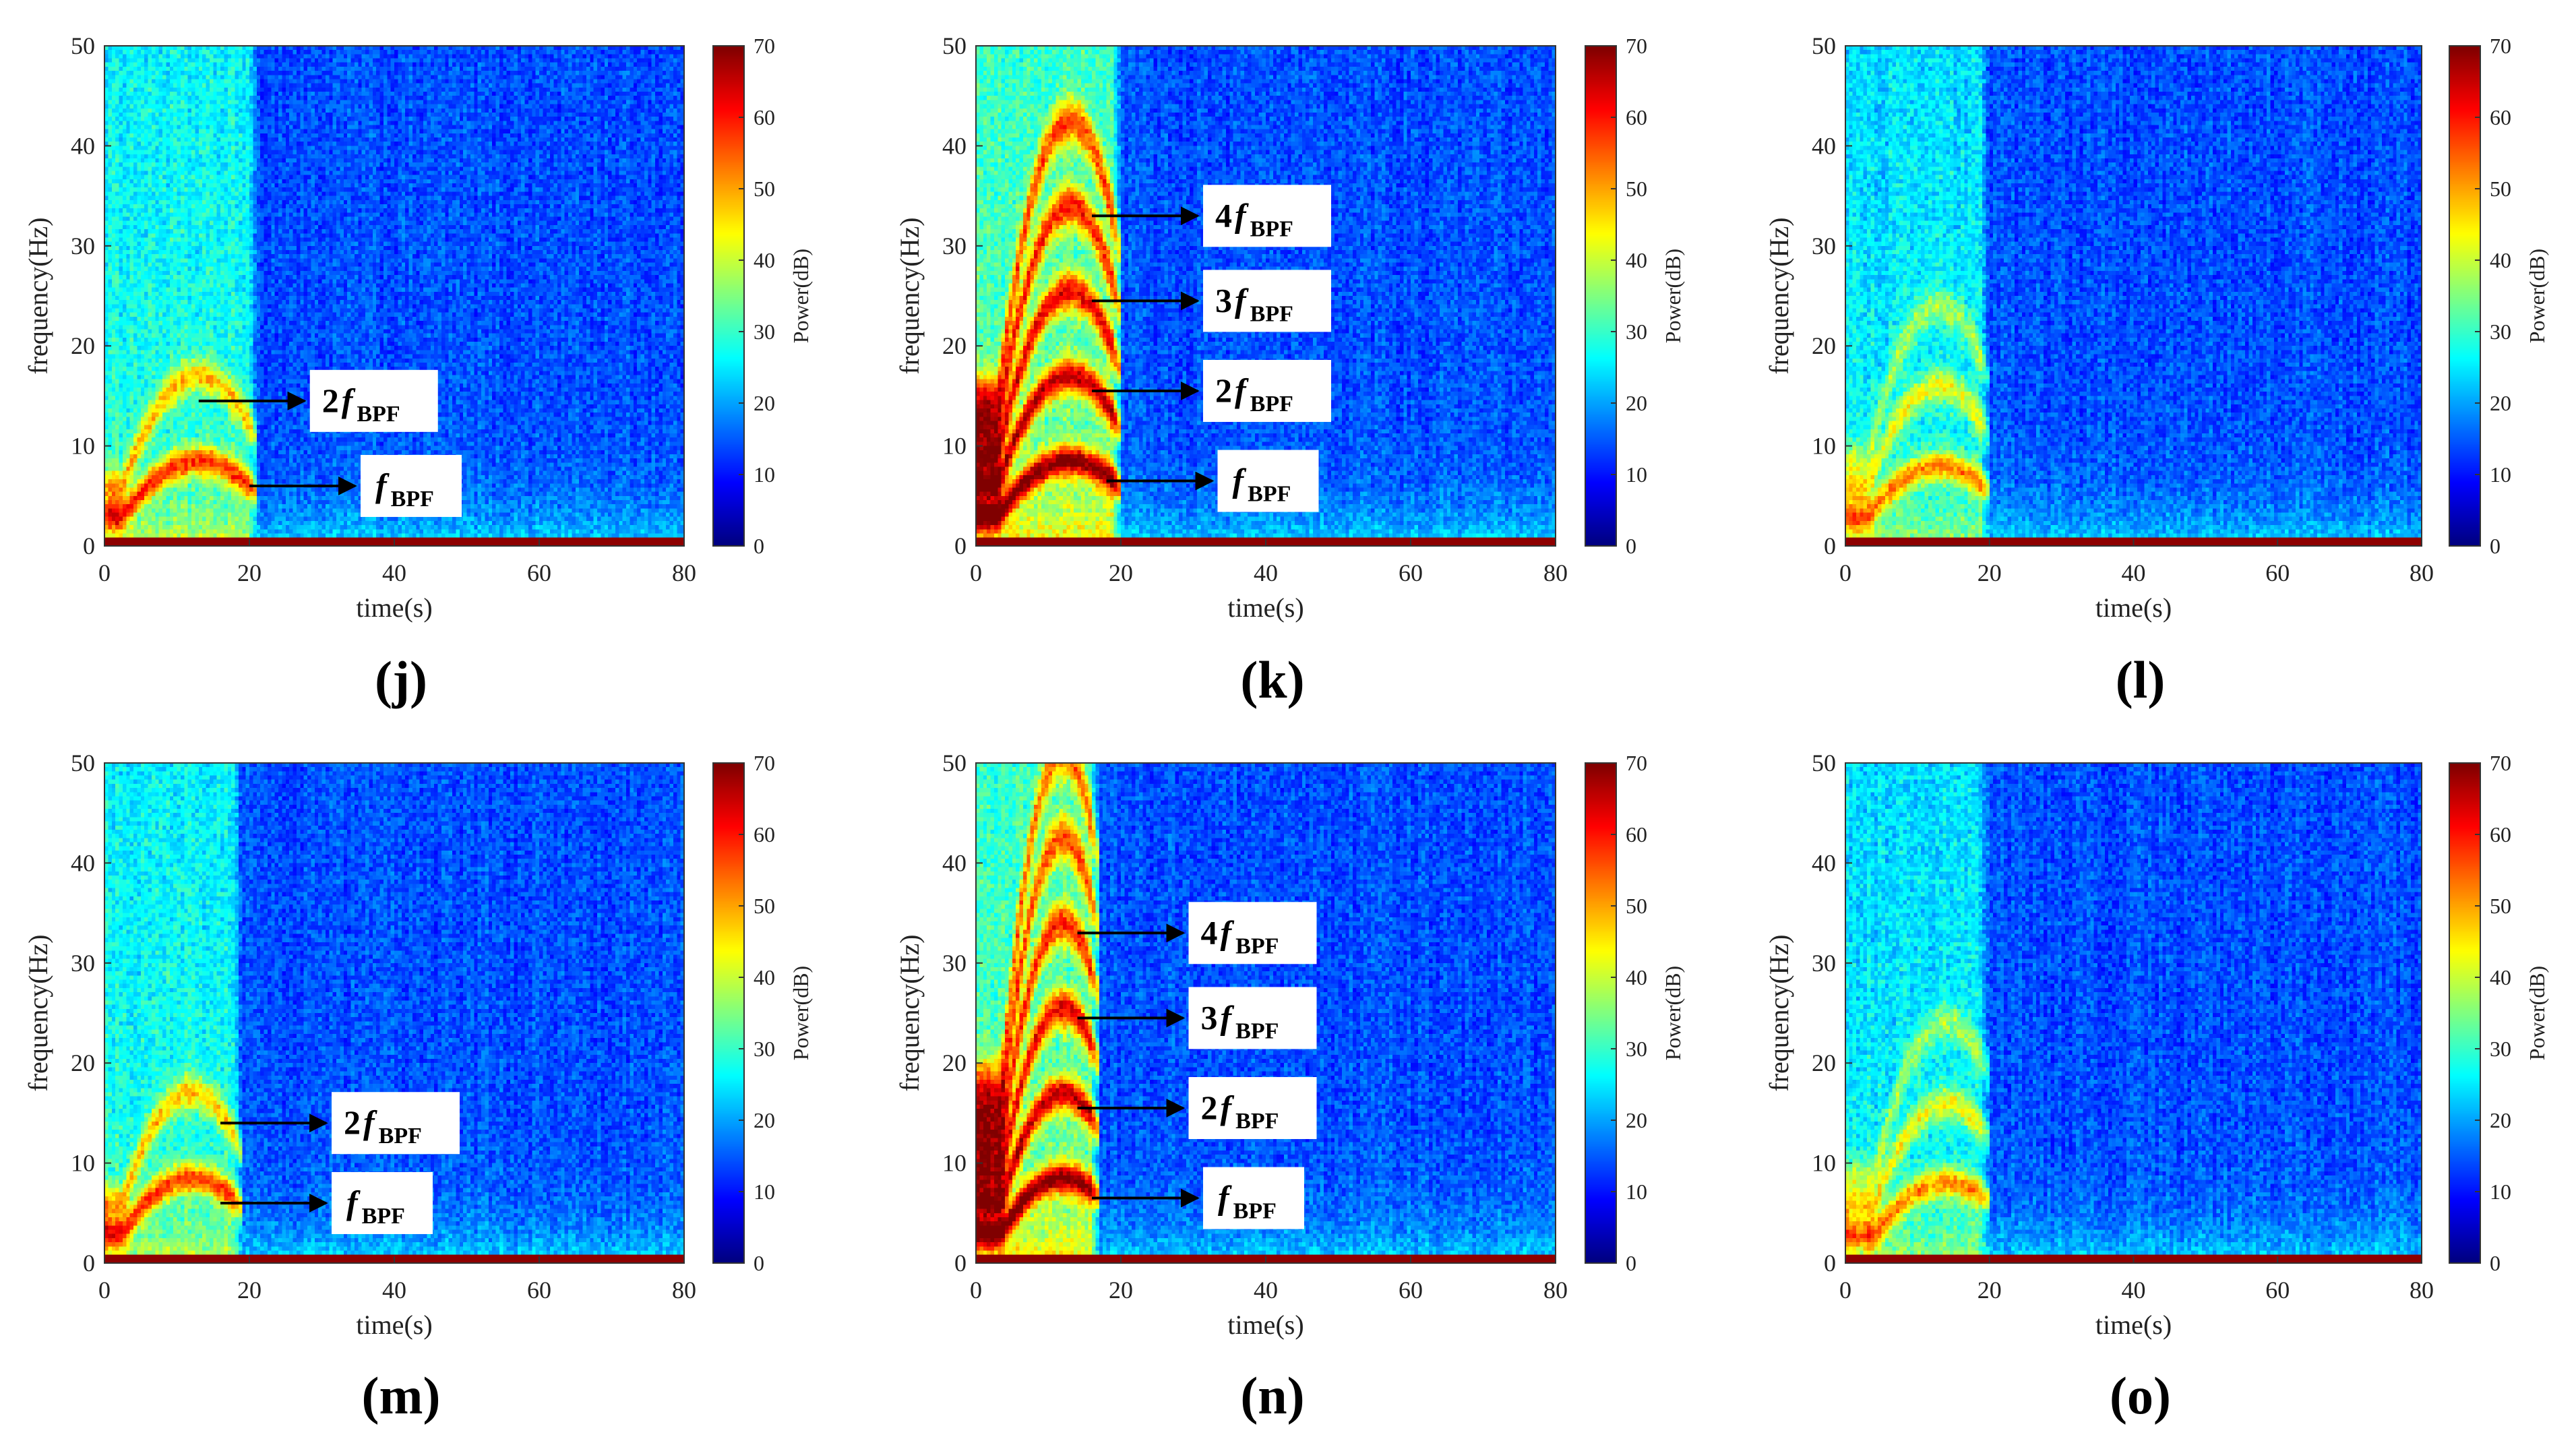 Image resolution: width=2576 pixels, height=1439 pixels. Describe the element at coordinates (955, 963) in the screenshot. I see `y-tick-label: 30` at that location.